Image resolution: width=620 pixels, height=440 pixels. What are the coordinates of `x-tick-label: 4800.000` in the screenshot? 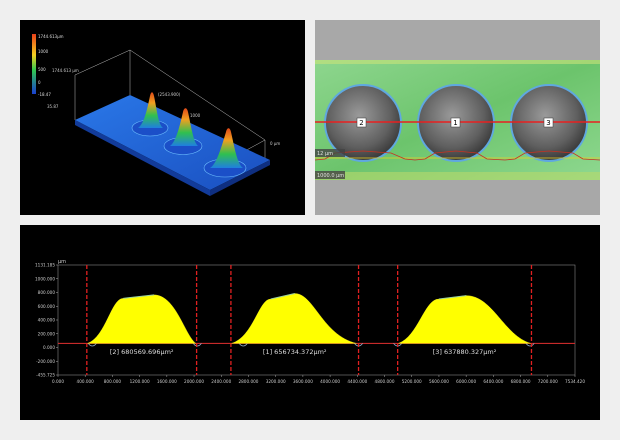 It's located at (385, 381).